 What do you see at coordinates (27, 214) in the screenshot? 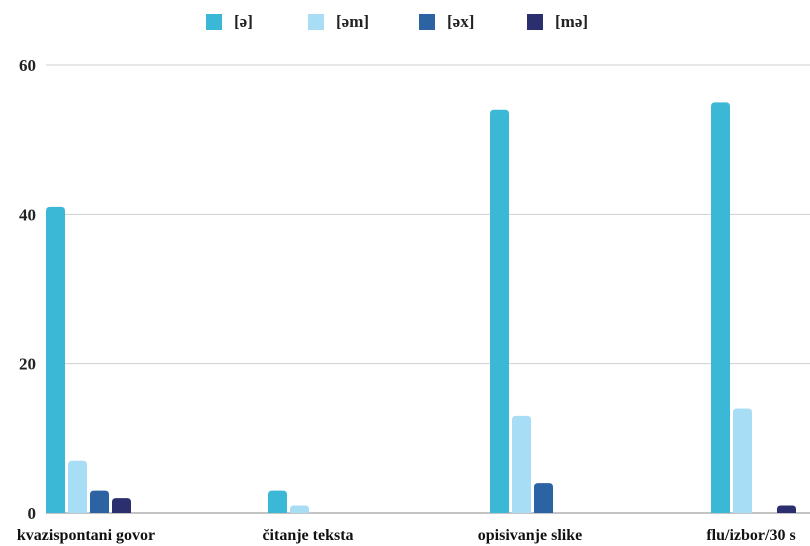
I see `y-tick-label: 40` at bounding box center [27, 214].